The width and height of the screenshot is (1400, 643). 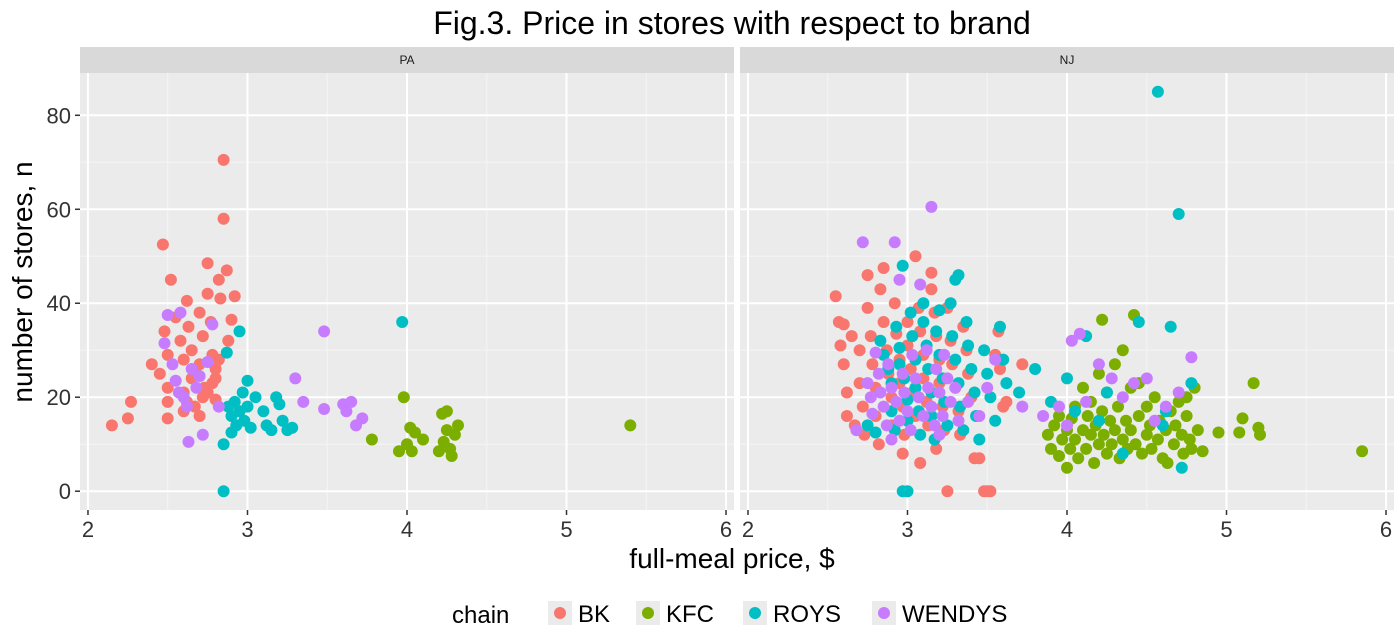 I want to click on x-tick-label: 6, so click(x=1386, y=529).